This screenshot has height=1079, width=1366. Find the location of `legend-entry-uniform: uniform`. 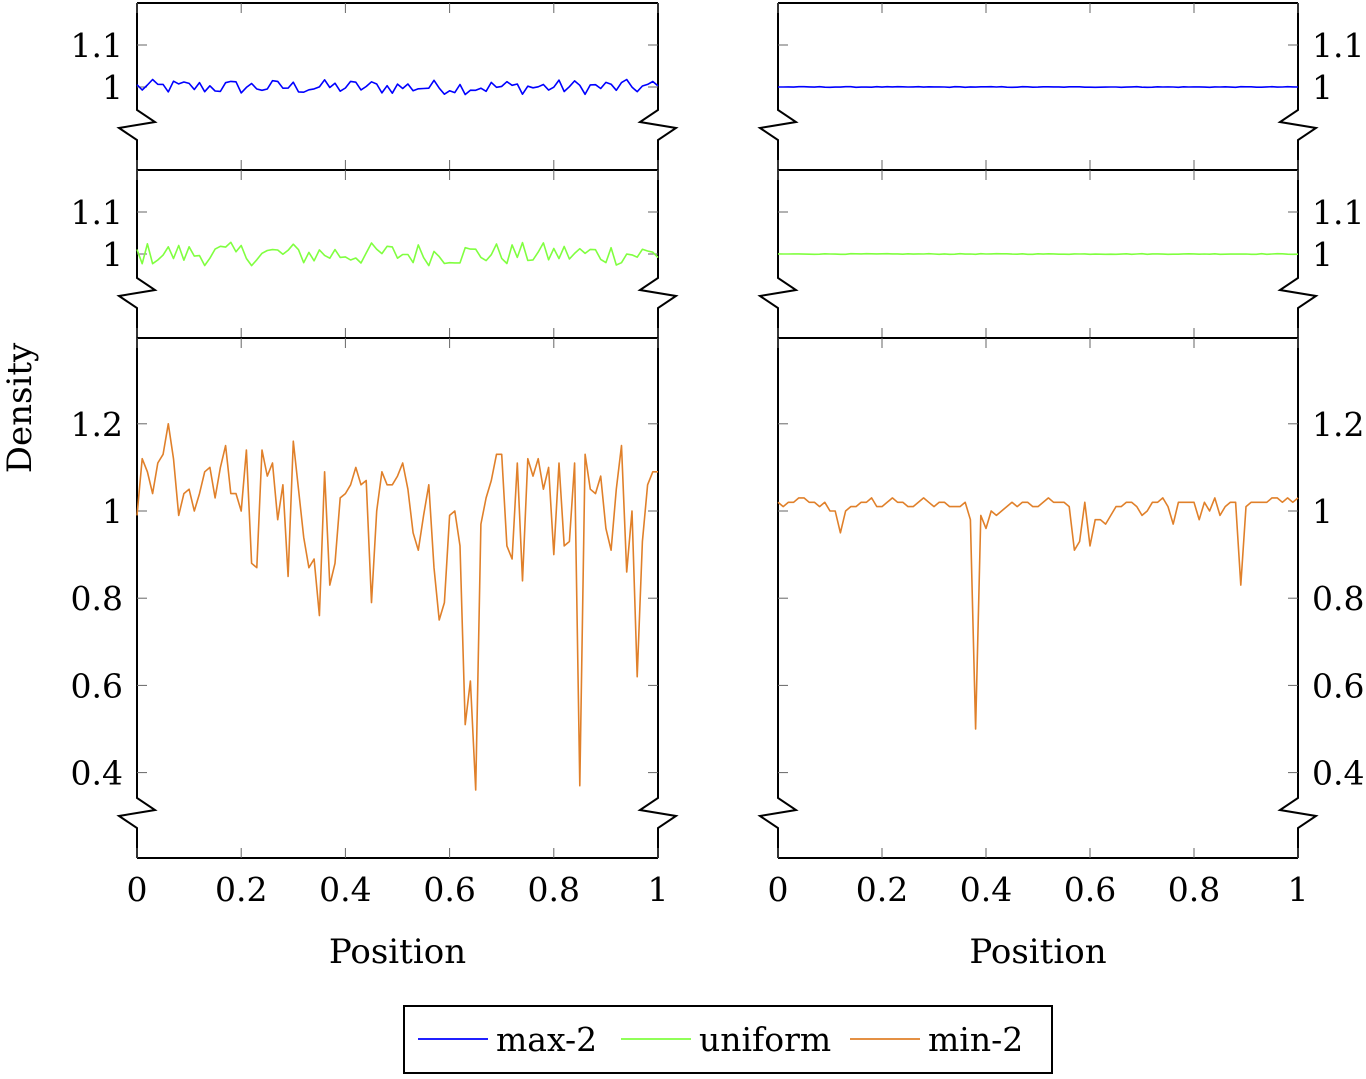

legend-entry-uniform: uniform is located at coordinates (726, 1039).